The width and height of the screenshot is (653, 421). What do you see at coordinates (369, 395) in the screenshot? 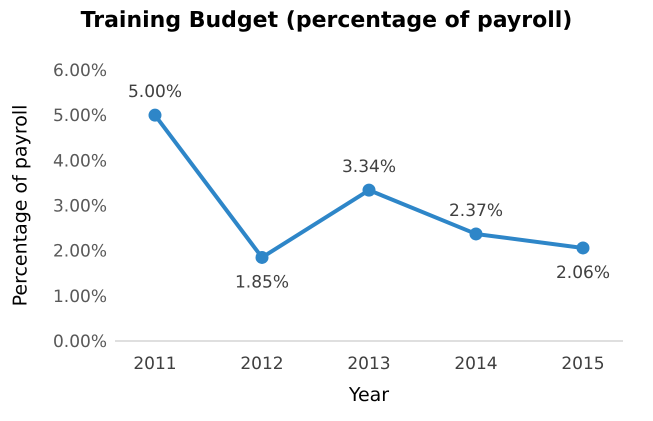
I see `x-axis-title: Year` at bounding box center [369, 395].